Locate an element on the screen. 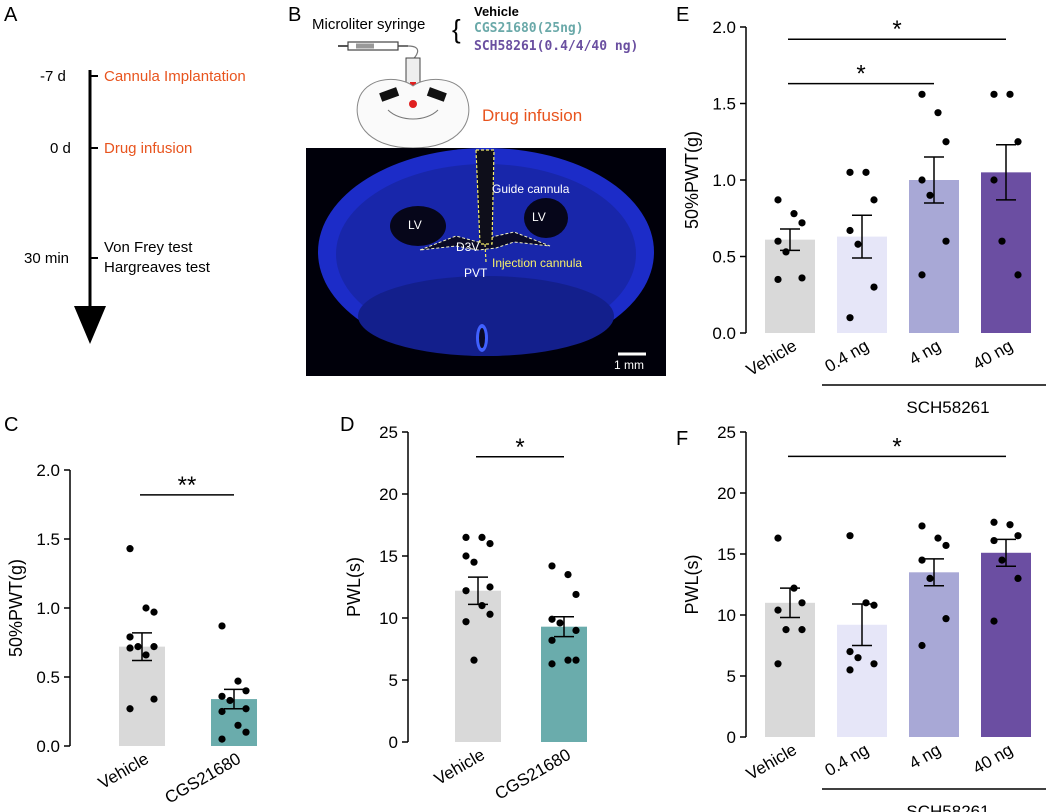  panel-label-e: E is located at coordinates (683, 15).